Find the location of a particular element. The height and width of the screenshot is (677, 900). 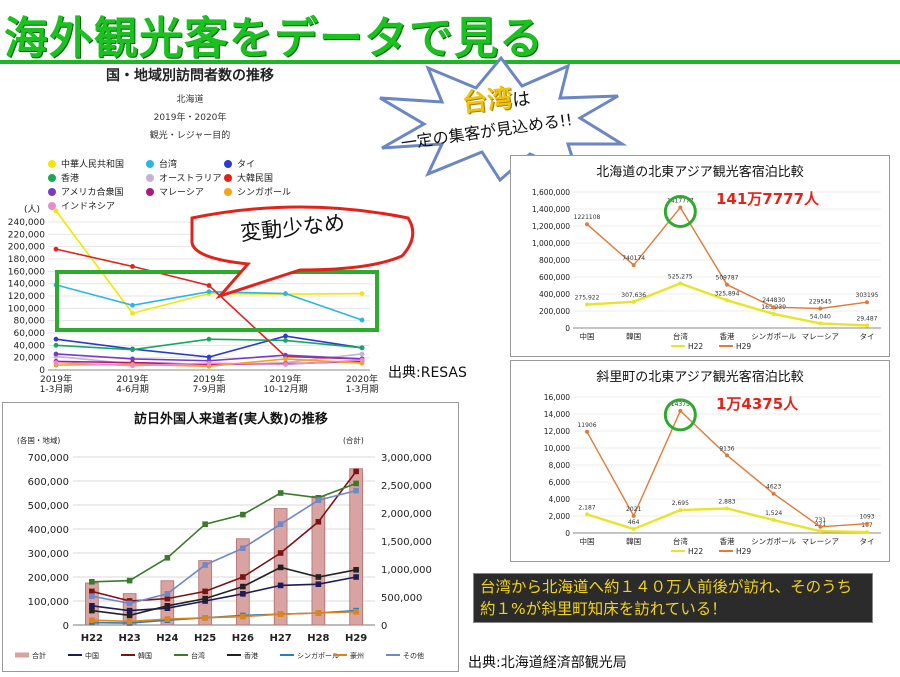

data-label: 464 is located at coordinates (634, 522).